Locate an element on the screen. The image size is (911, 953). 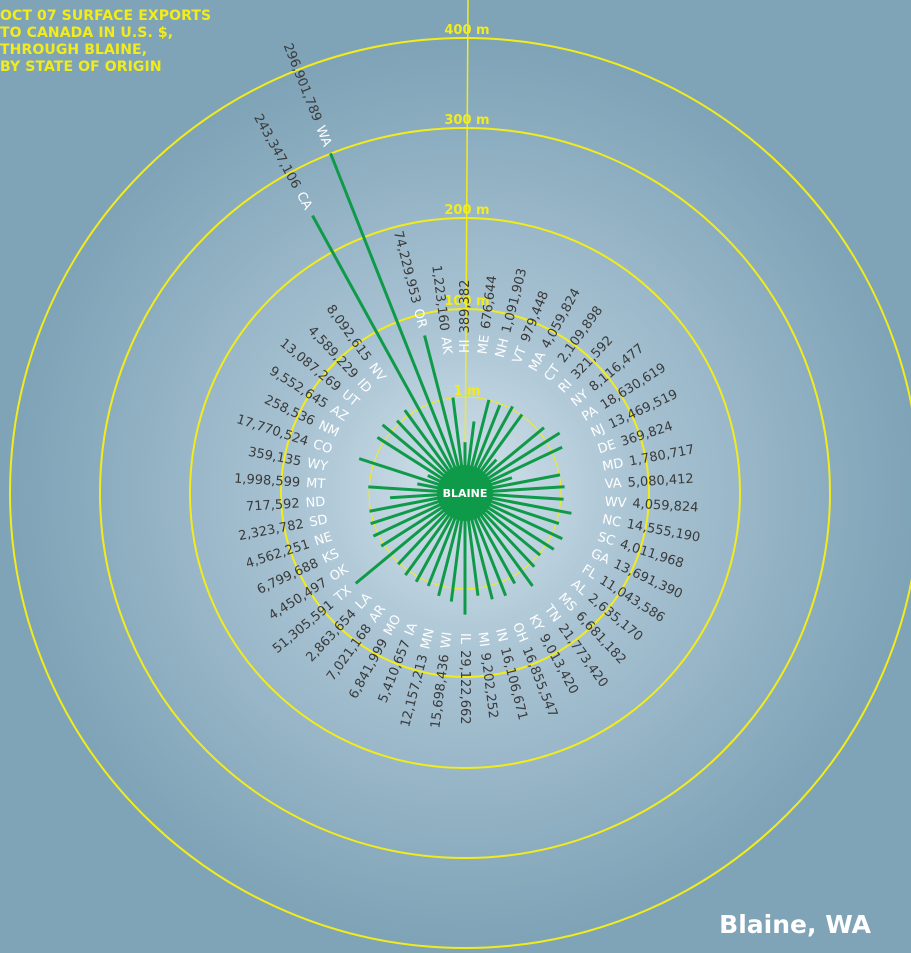
center-disk is located at coordinates (465, 493).